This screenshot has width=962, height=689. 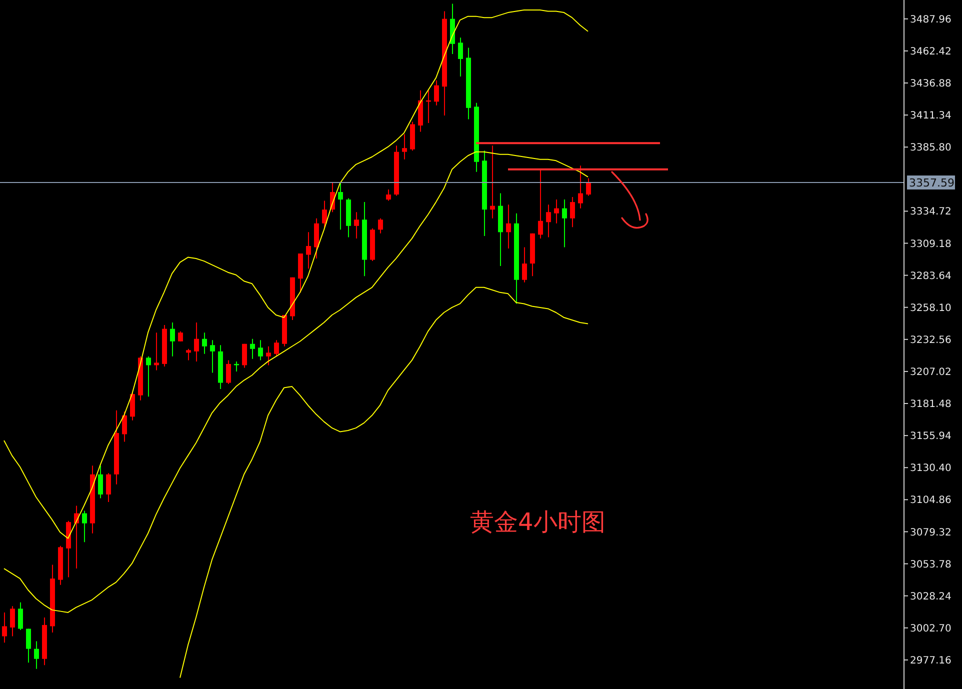 I want to click on y-tick-label: 3079.32, so click(x=931, y=532).